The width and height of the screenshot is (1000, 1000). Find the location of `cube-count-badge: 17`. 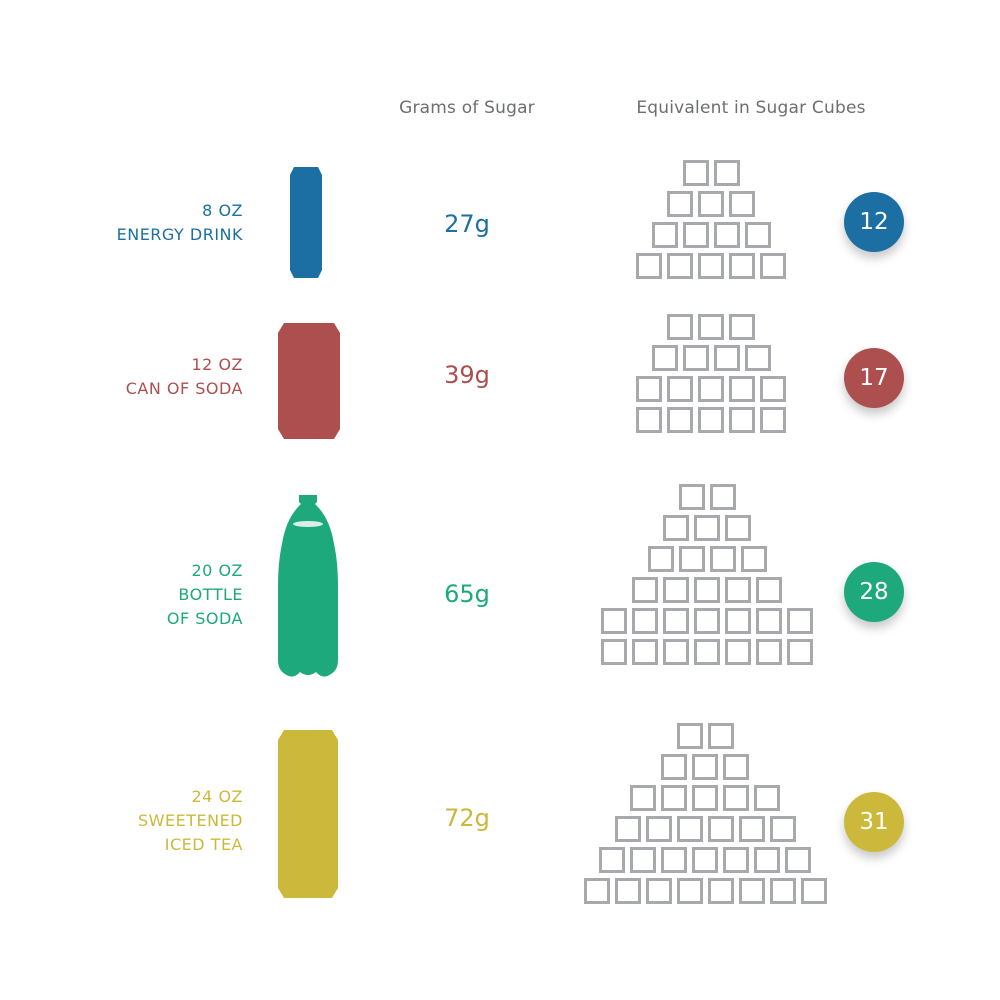

cube-count-badge: 17 is located at coordinates (874, 378).